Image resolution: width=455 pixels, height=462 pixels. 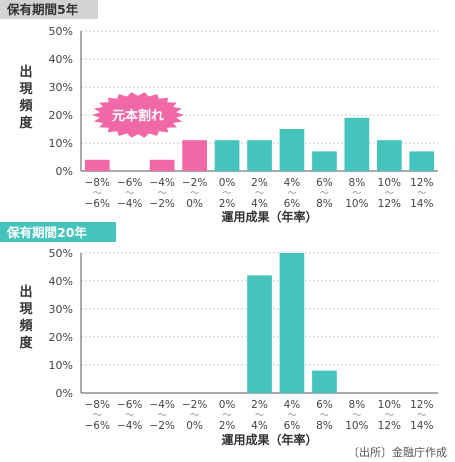 I want to click on source-note: 〔出所〕金融庁作成, so click(x=397, y=452).